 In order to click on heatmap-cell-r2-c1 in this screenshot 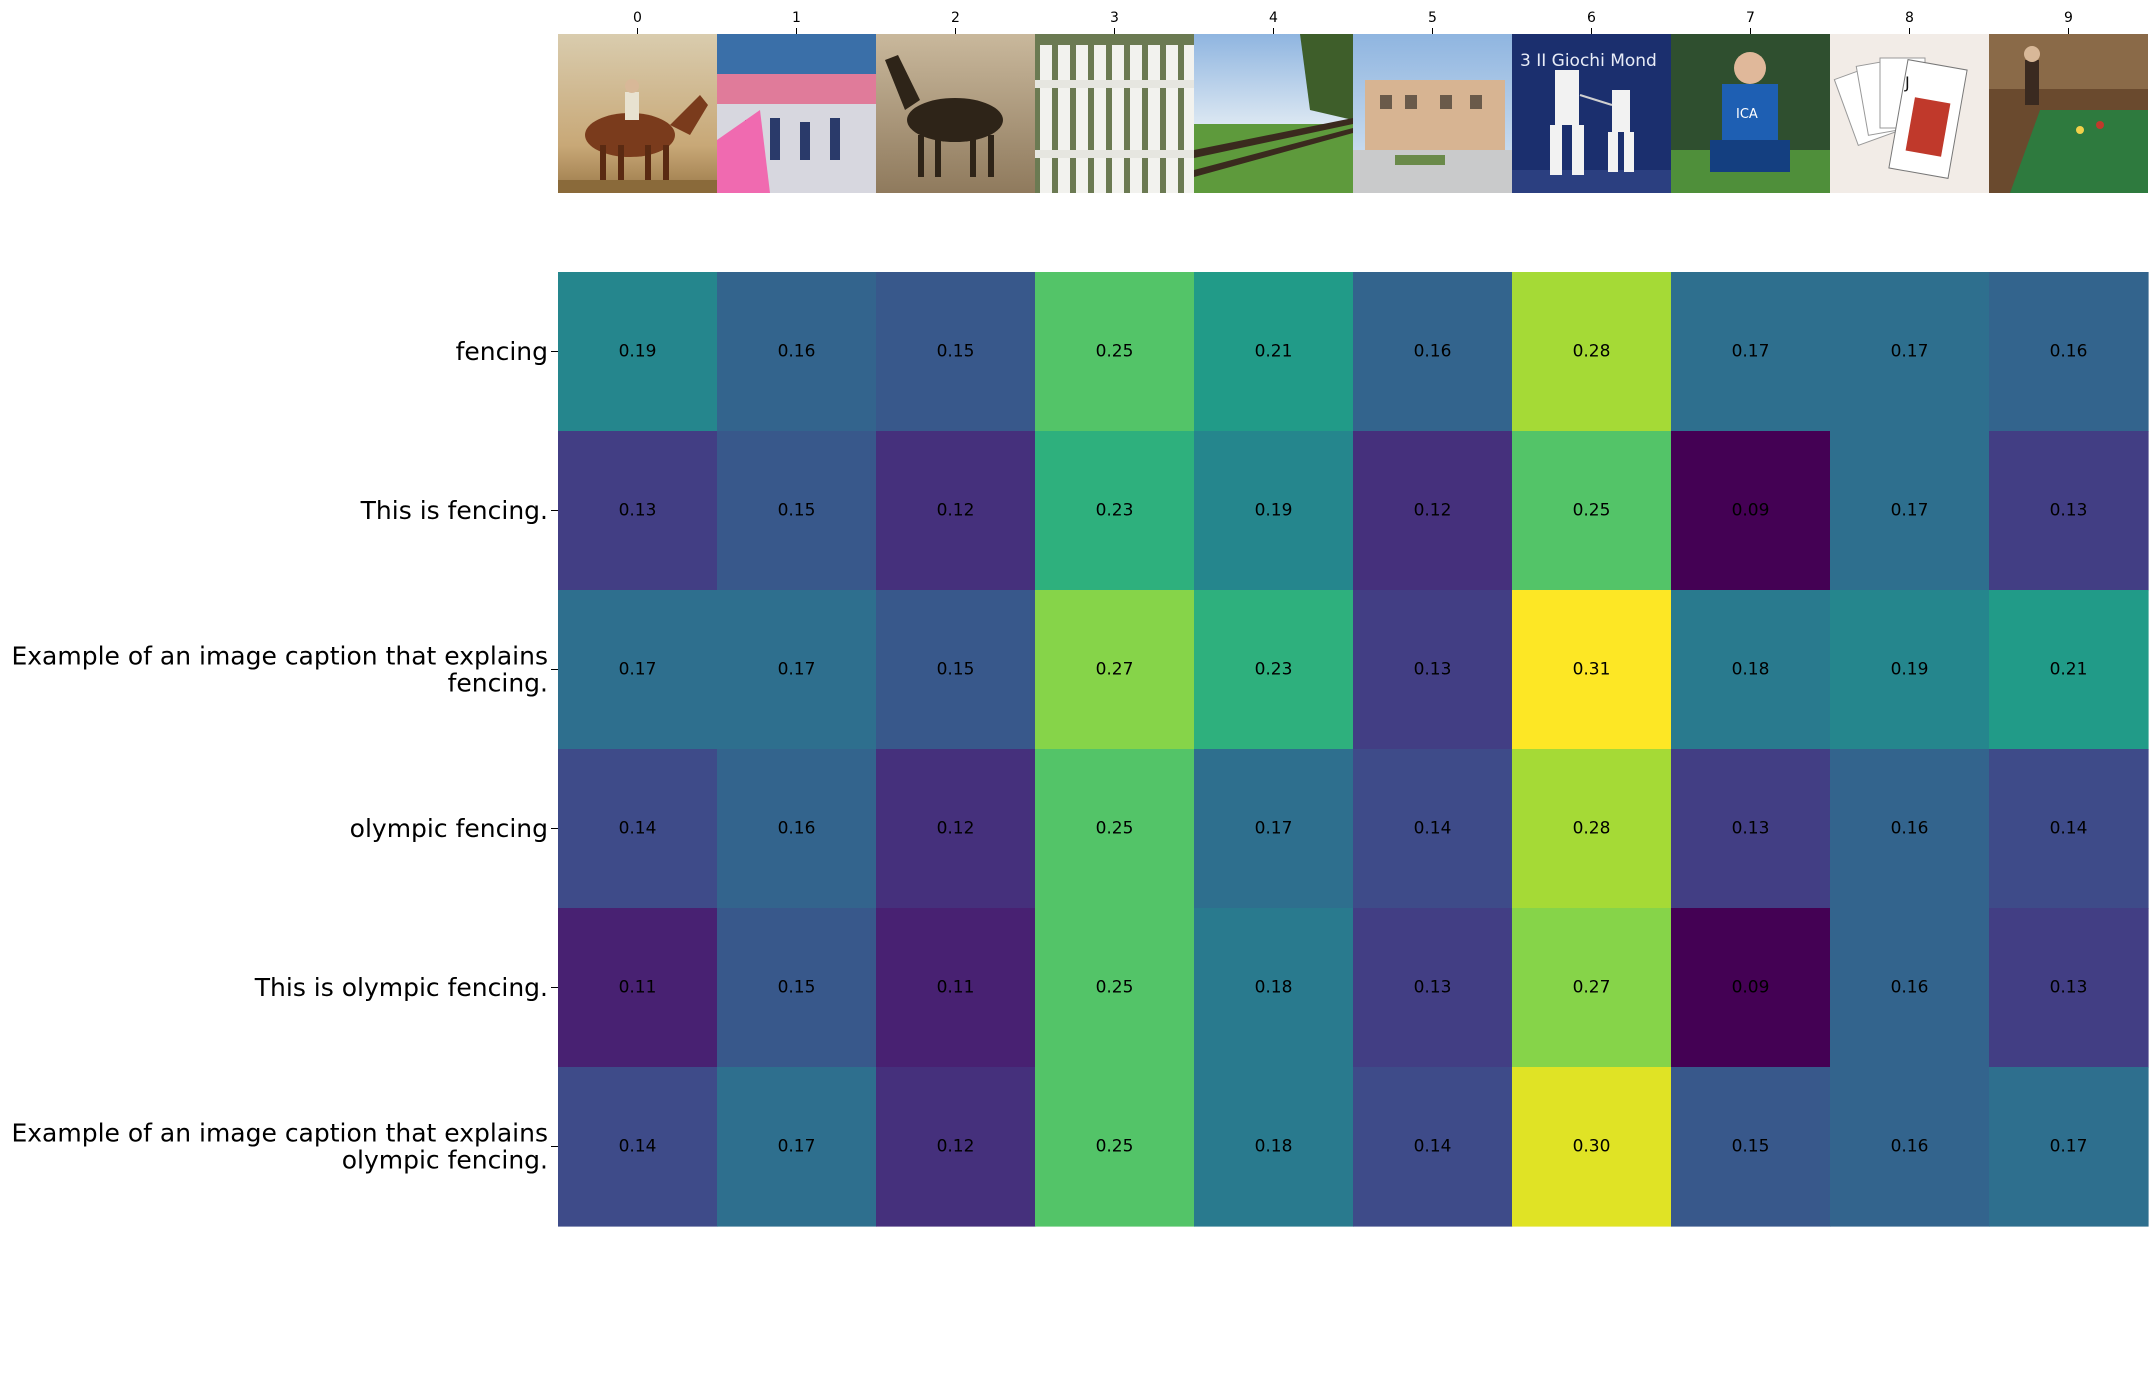, I will do `click(797, 670)`.